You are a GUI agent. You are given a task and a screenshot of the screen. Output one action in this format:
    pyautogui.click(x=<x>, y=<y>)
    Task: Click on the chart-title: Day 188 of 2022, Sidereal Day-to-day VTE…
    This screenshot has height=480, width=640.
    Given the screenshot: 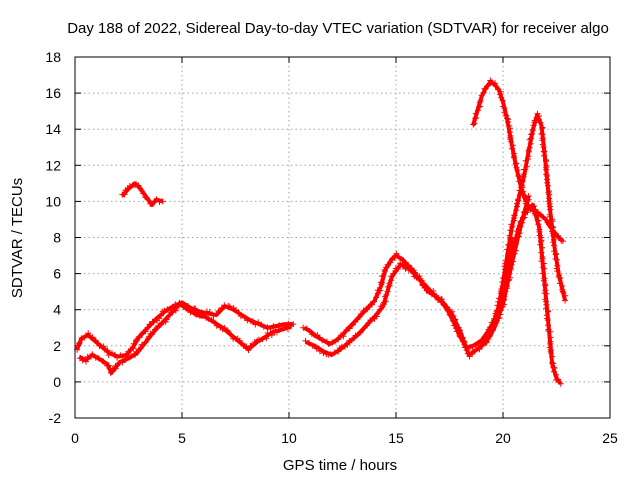 What is the action you would take?
    pyautogui.click(x=338, y=28)
    